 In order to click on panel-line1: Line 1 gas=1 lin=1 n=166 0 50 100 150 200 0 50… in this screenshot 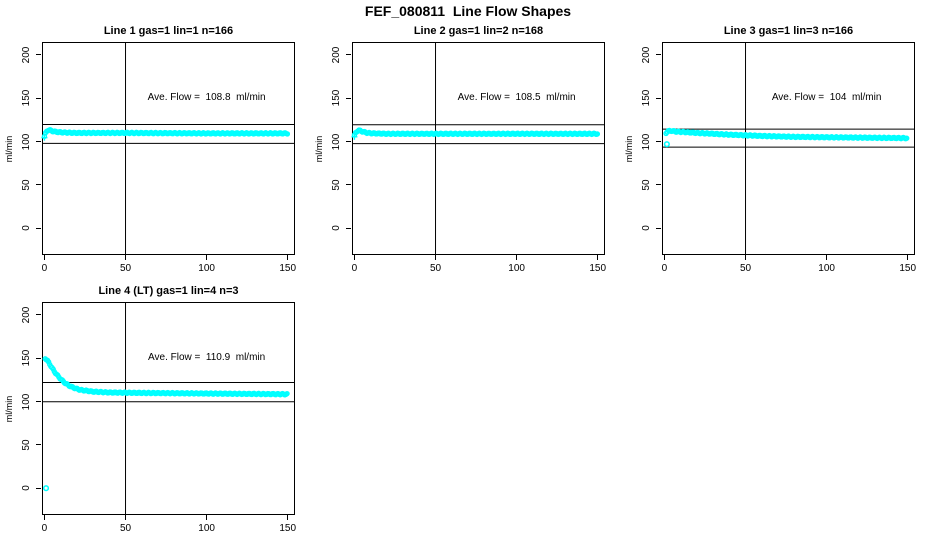, I will do `click(150, 149)`.